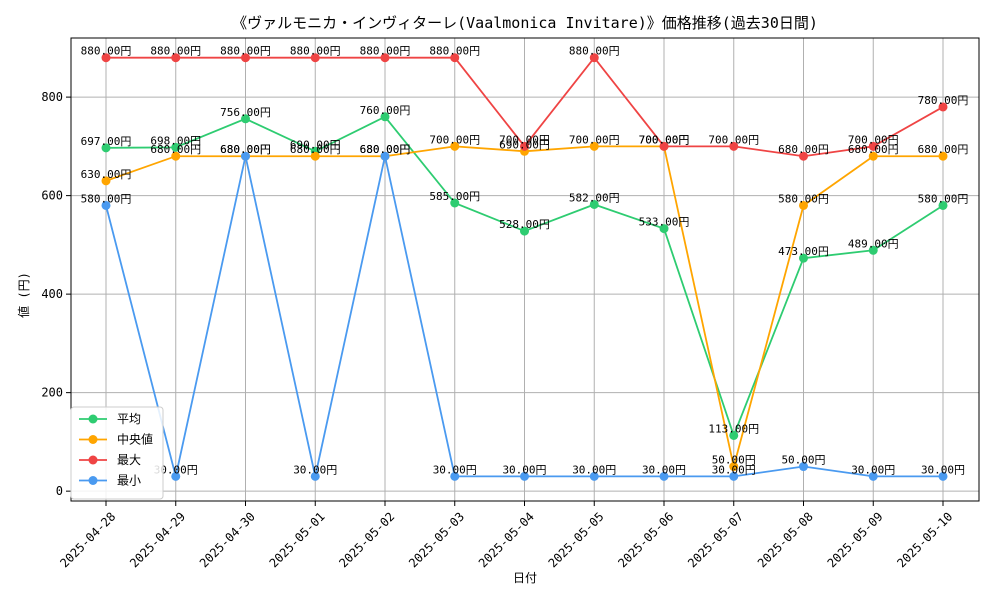  Describe the element at coordinates (52, 97) in the screenshot. I see `y-tick-label: 800` at that location.